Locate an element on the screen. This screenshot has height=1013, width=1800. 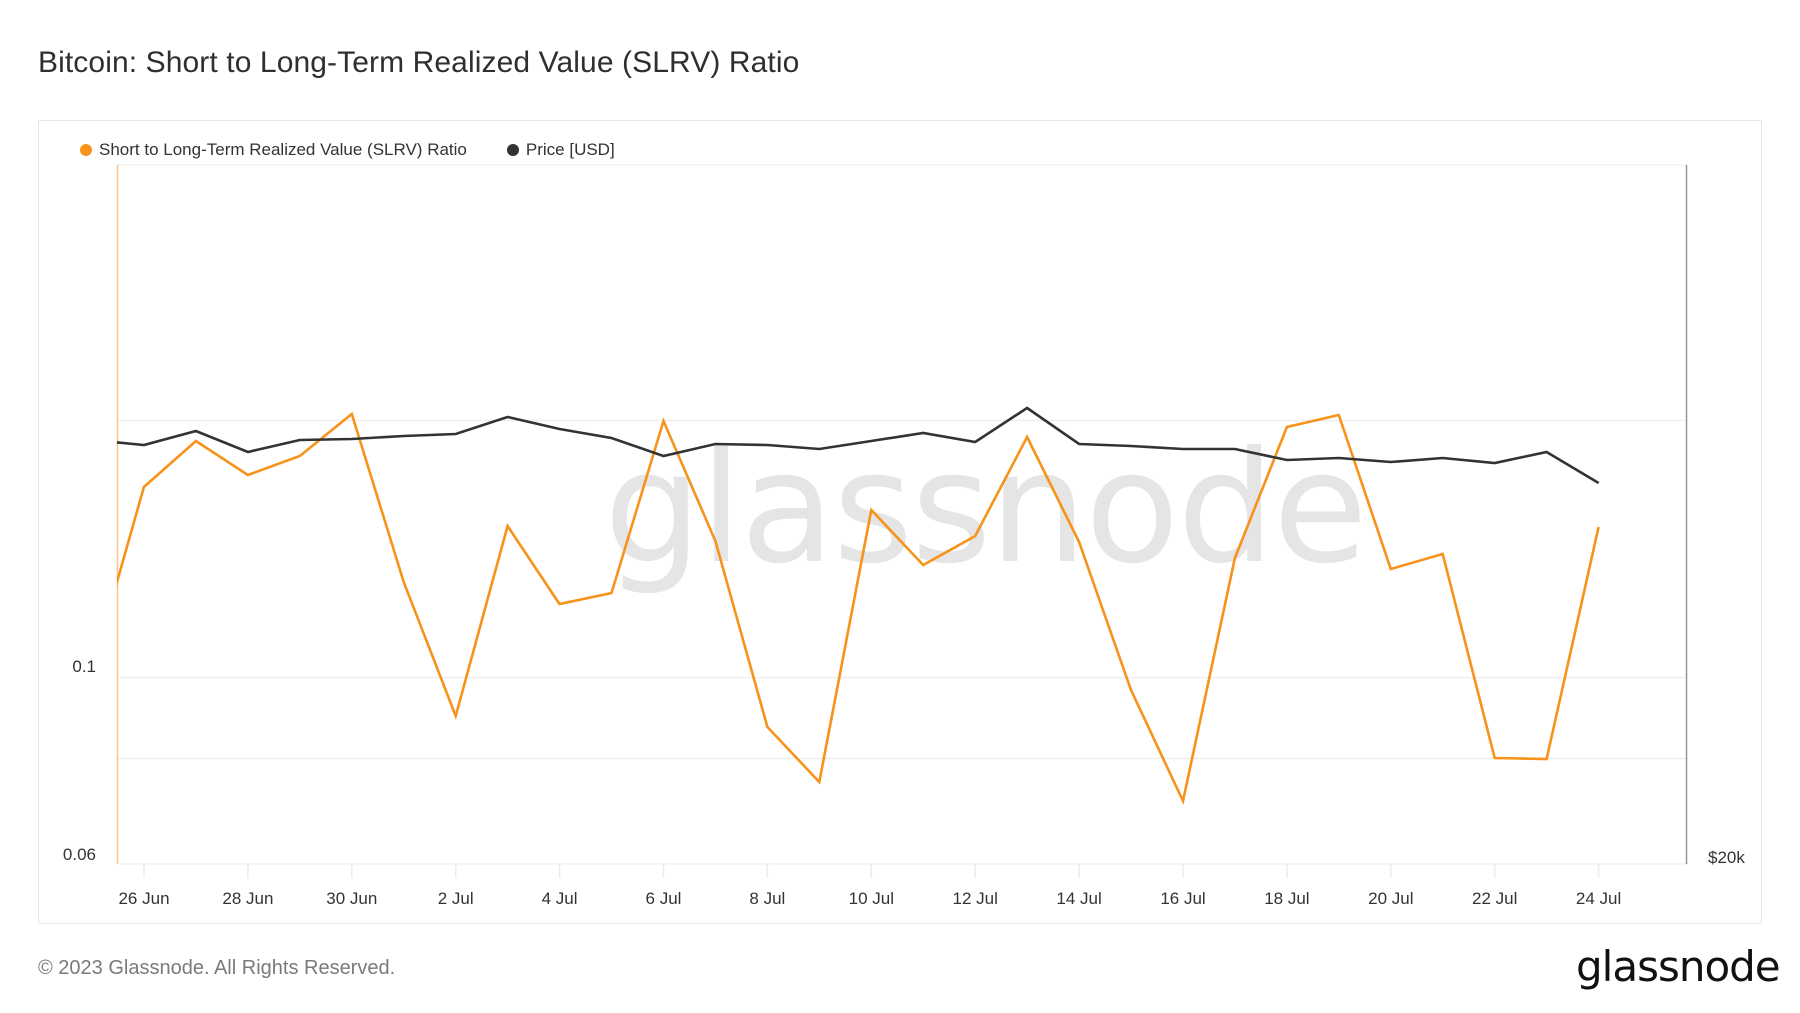
glassnode-logo: glassnode is located at coordinates (1678, 966).